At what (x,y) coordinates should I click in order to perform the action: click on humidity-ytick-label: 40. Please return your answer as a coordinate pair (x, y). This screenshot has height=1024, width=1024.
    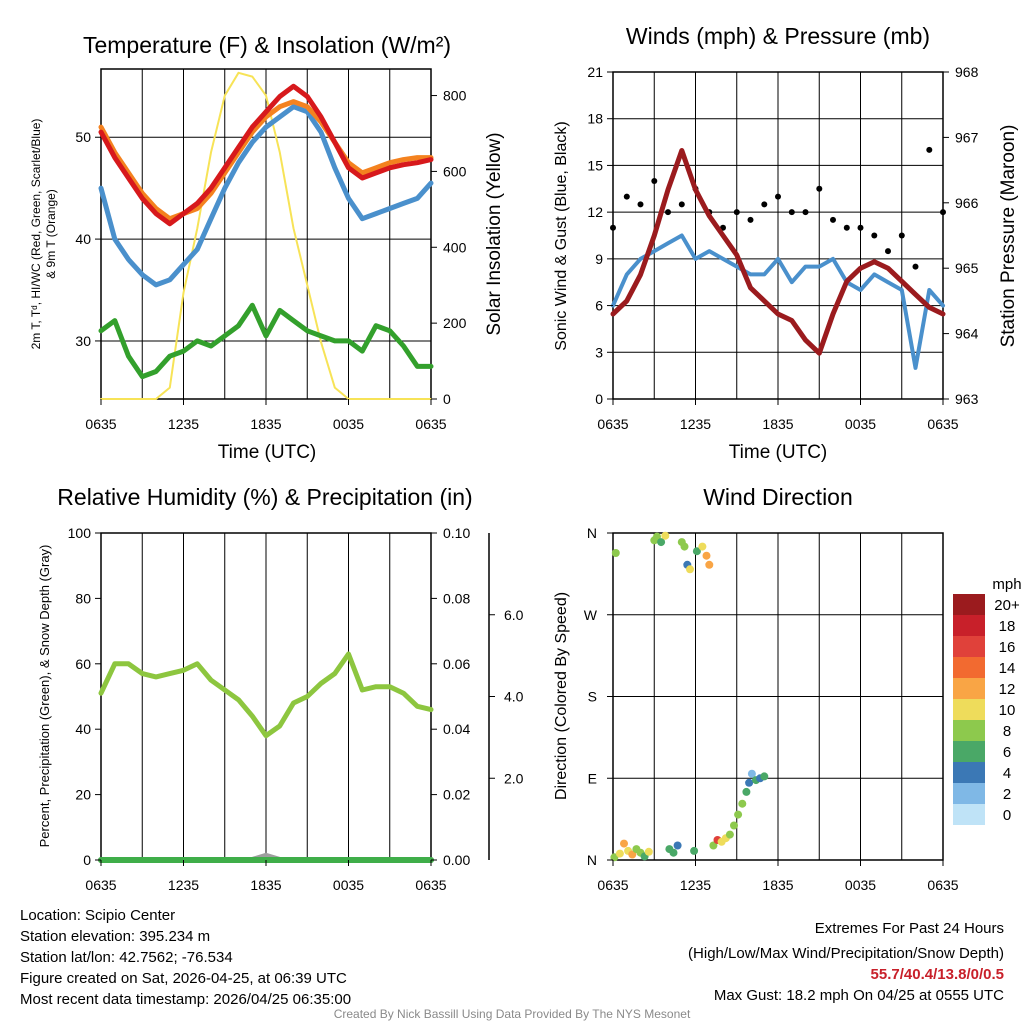
    Looking at the image, I should click on (83, 729).